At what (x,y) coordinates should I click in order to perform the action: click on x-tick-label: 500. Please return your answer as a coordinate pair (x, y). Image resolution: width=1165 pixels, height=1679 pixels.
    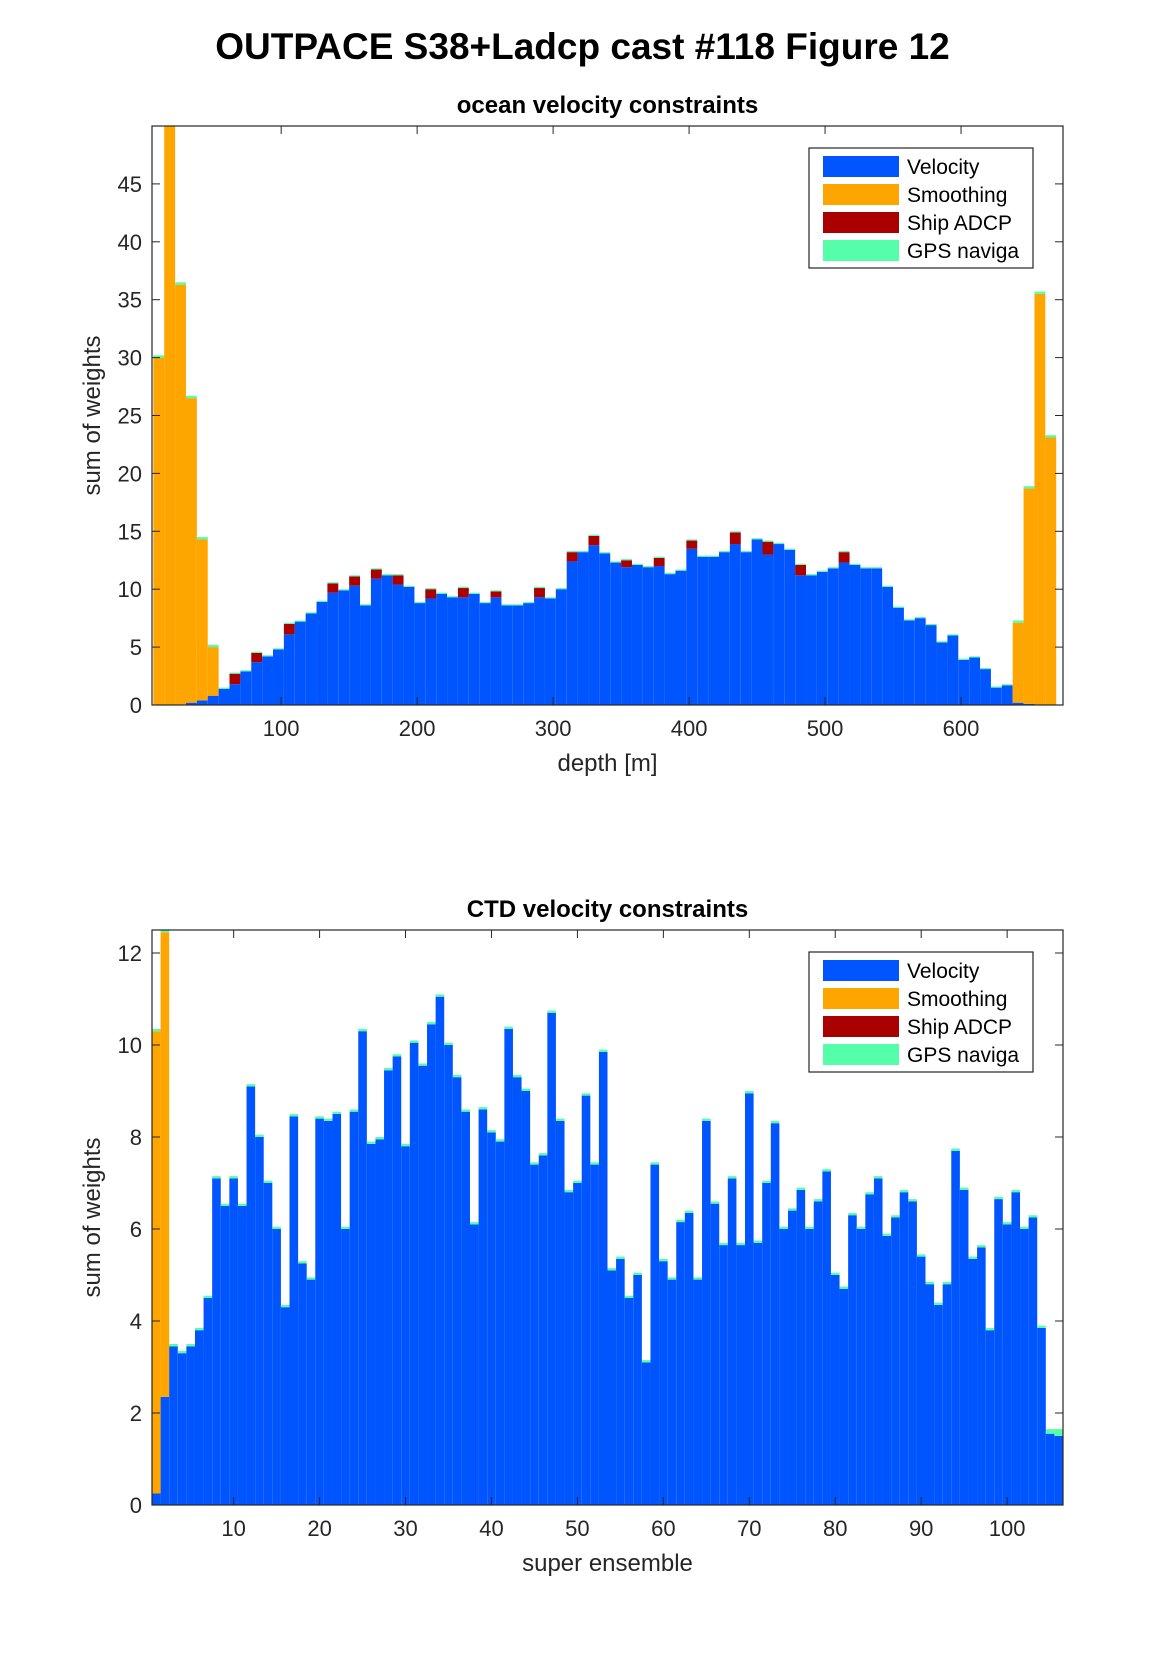
    Looking at the image, I should click on (825, 728).